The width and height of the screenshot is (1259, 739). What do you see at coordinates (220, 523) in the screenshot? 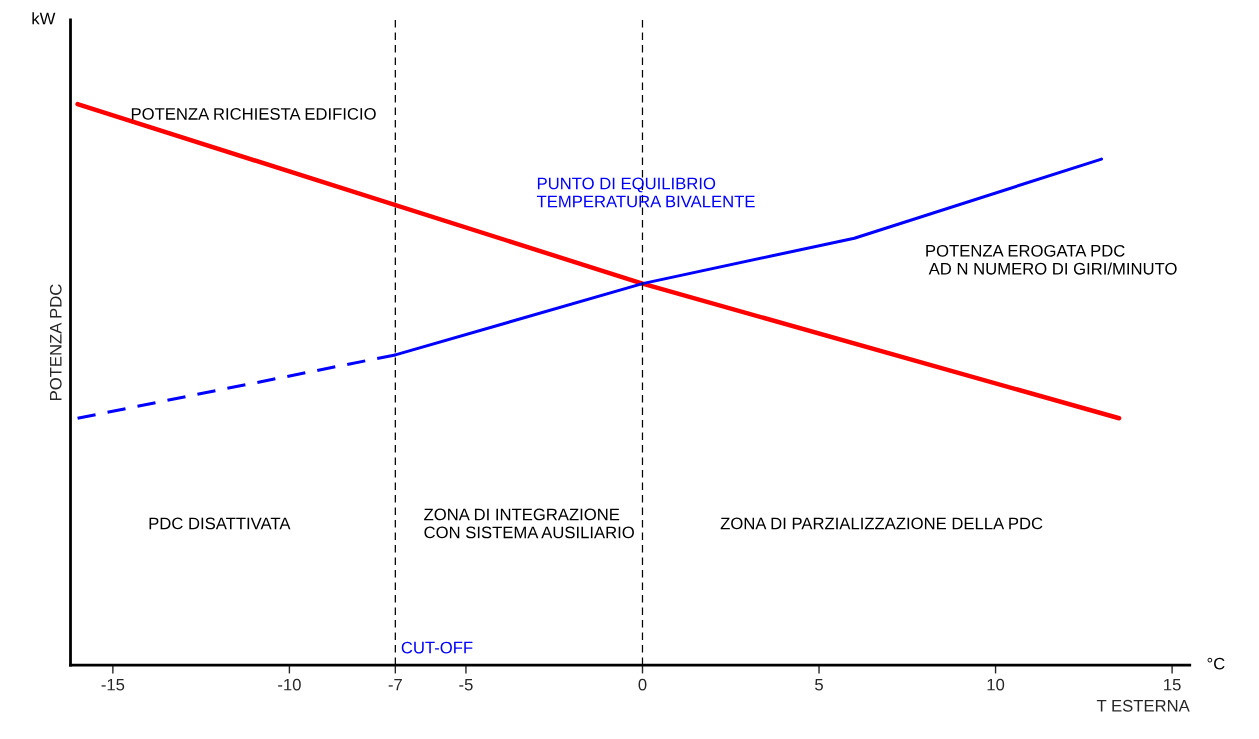
I see `annotation: PDC DISATTIVATA` at bounding box center [220, 523].